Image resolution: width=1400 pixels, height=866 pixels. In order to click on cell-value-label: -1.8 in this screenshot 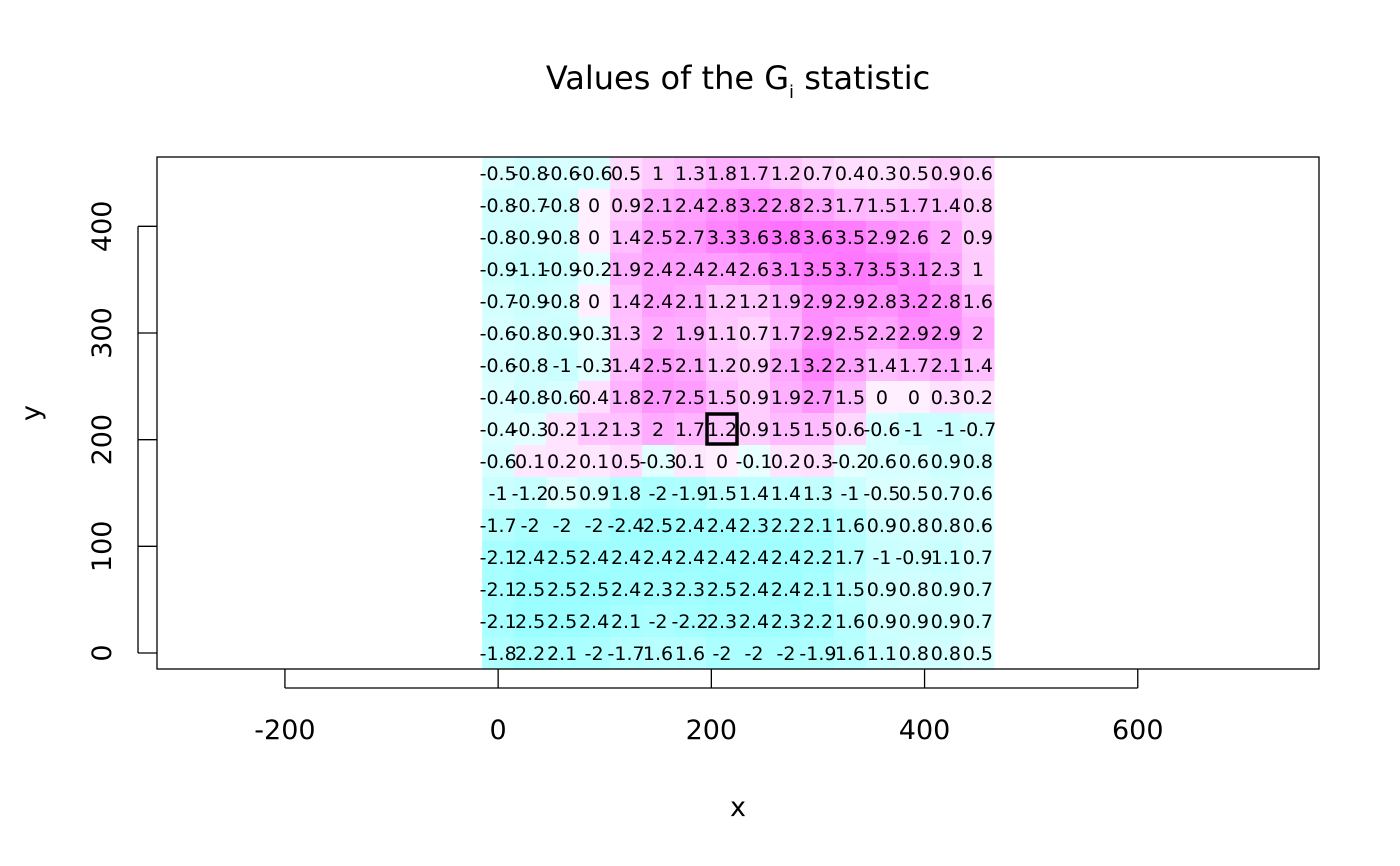, I will do `click(498, 654)`.